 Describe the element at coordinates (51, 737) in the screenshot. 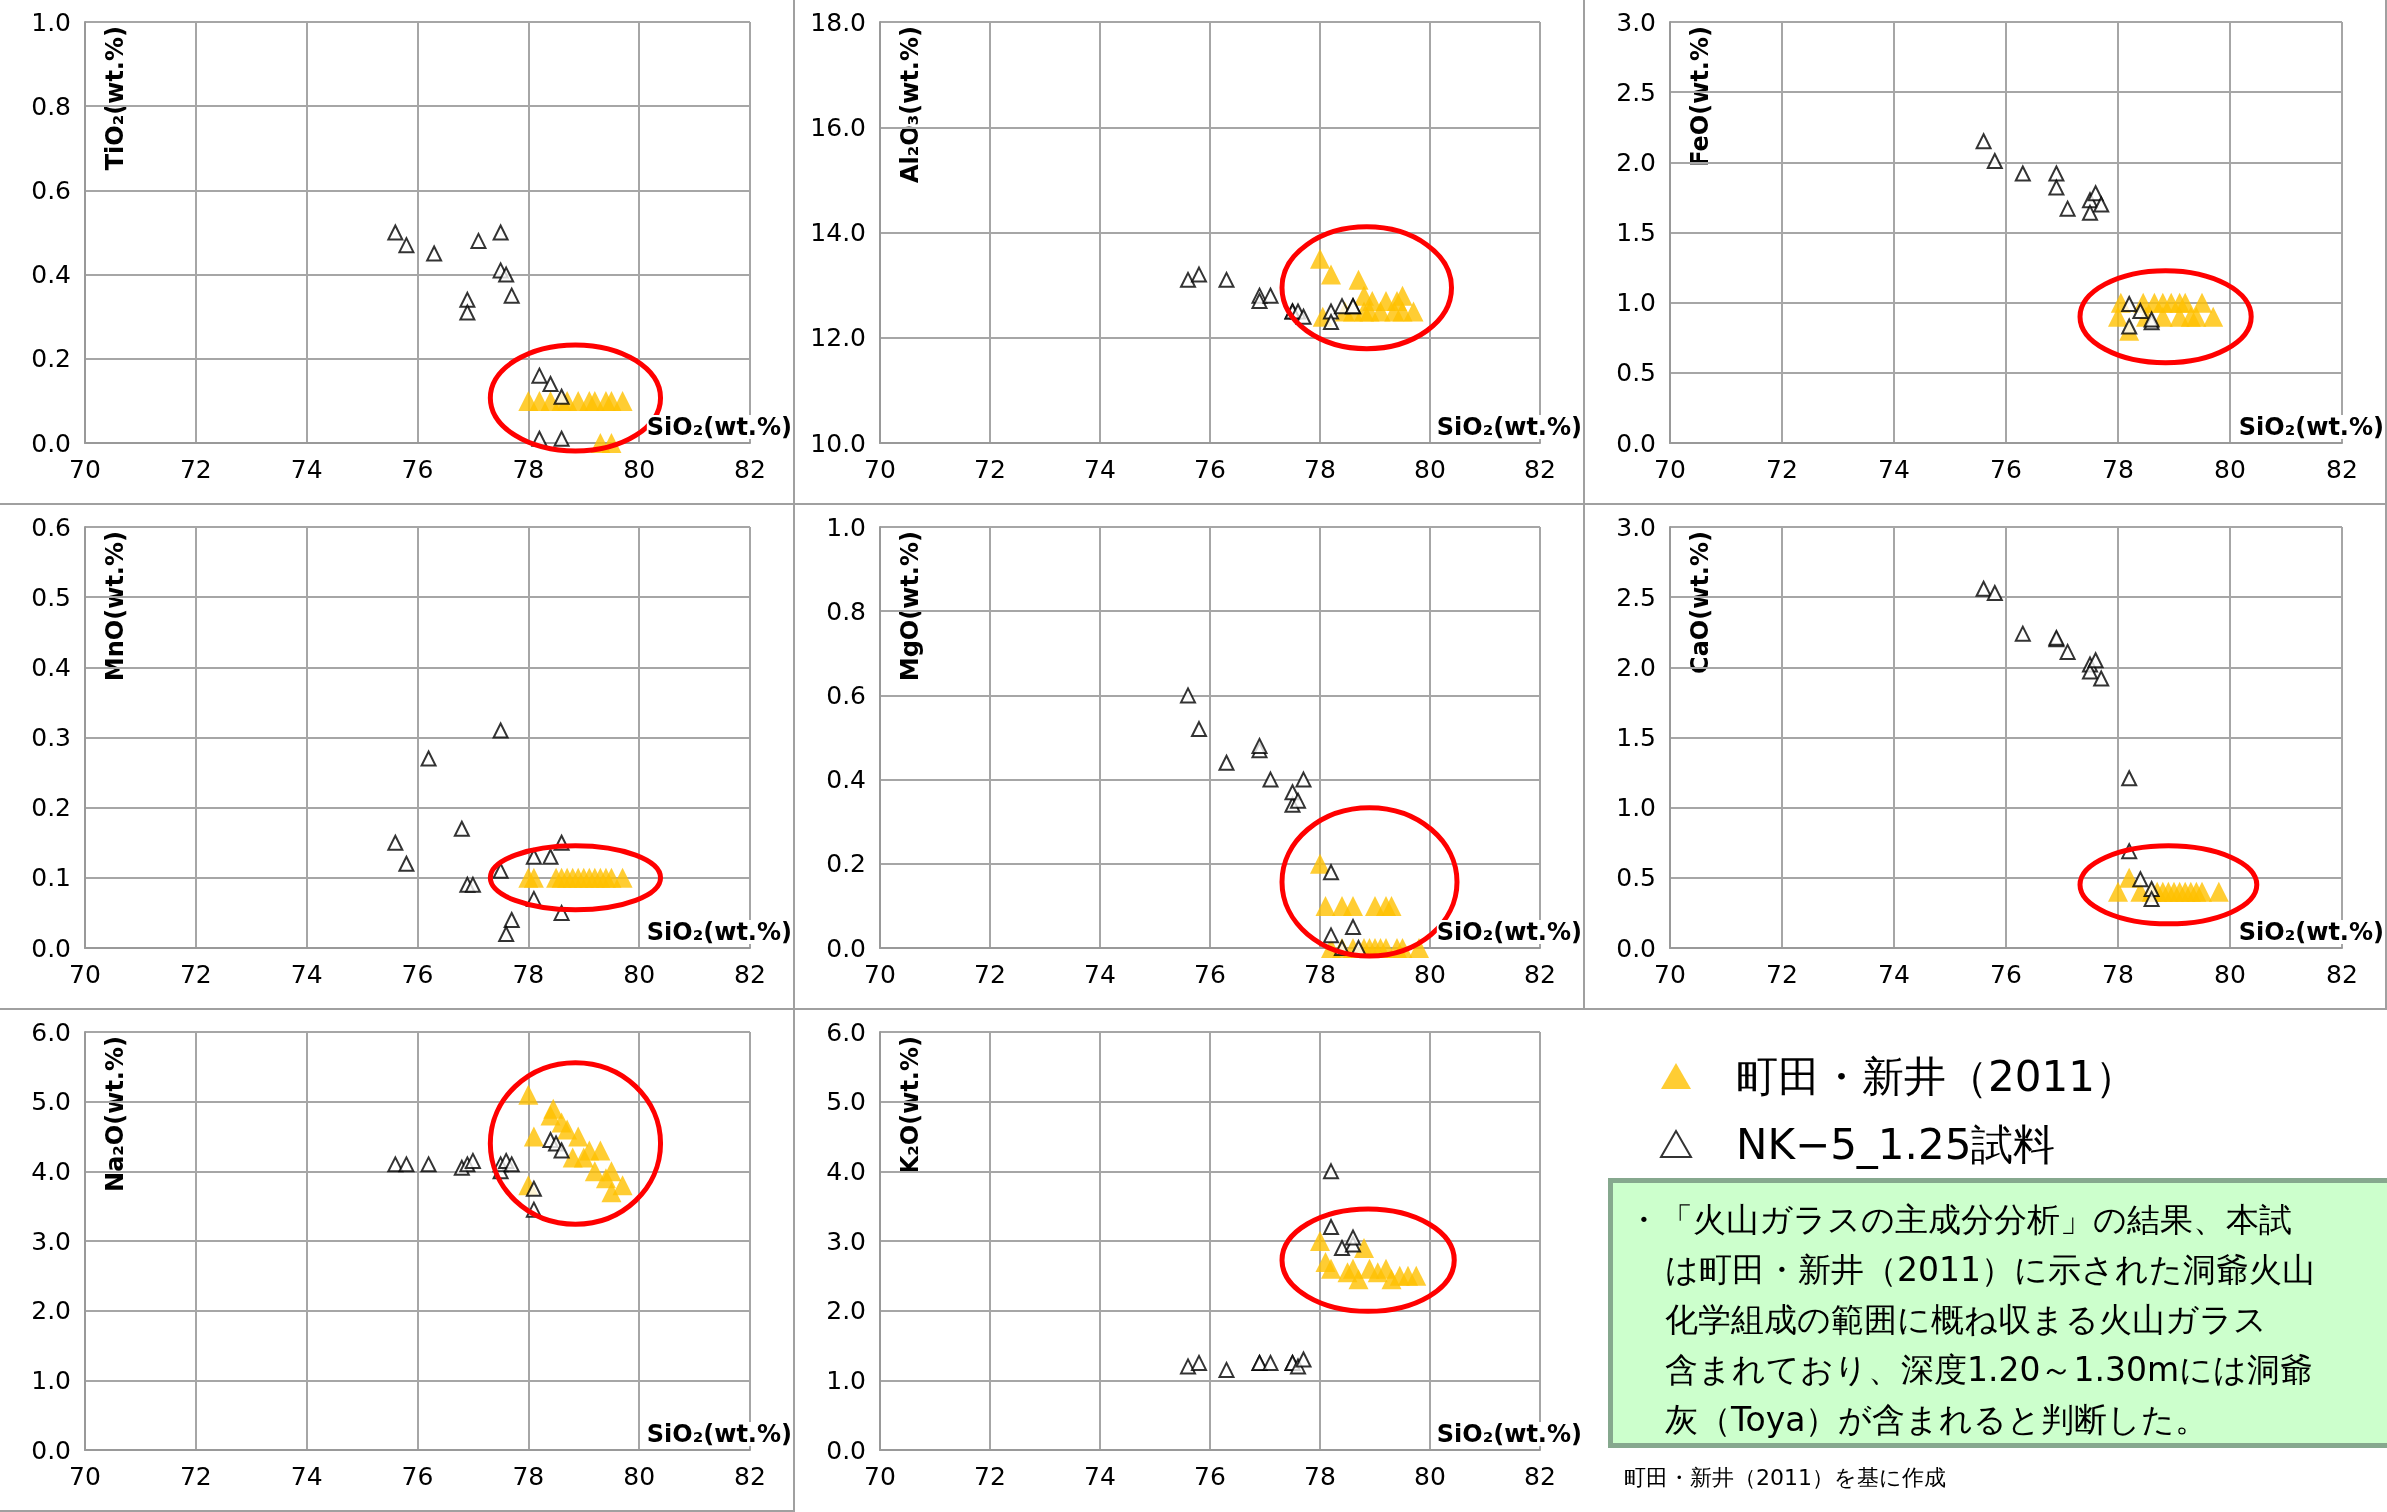

I see `y-tick-label: 0.3` at that location.